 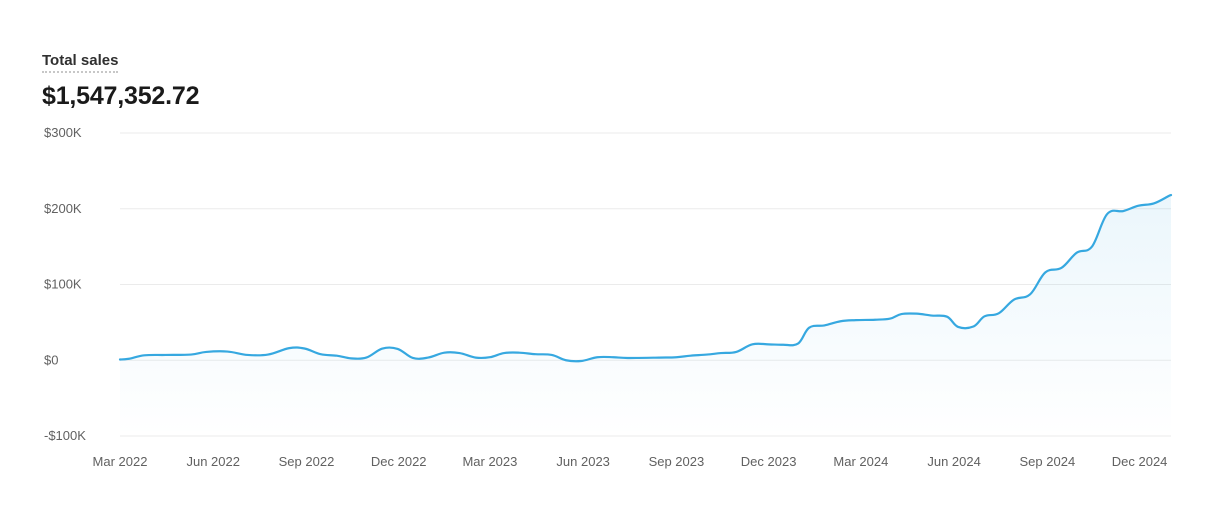 What do you see at coordinates (954, 461) in the screenshot?
I see `x-tick-label: Jun 2024` at bounding box center [954, 461].